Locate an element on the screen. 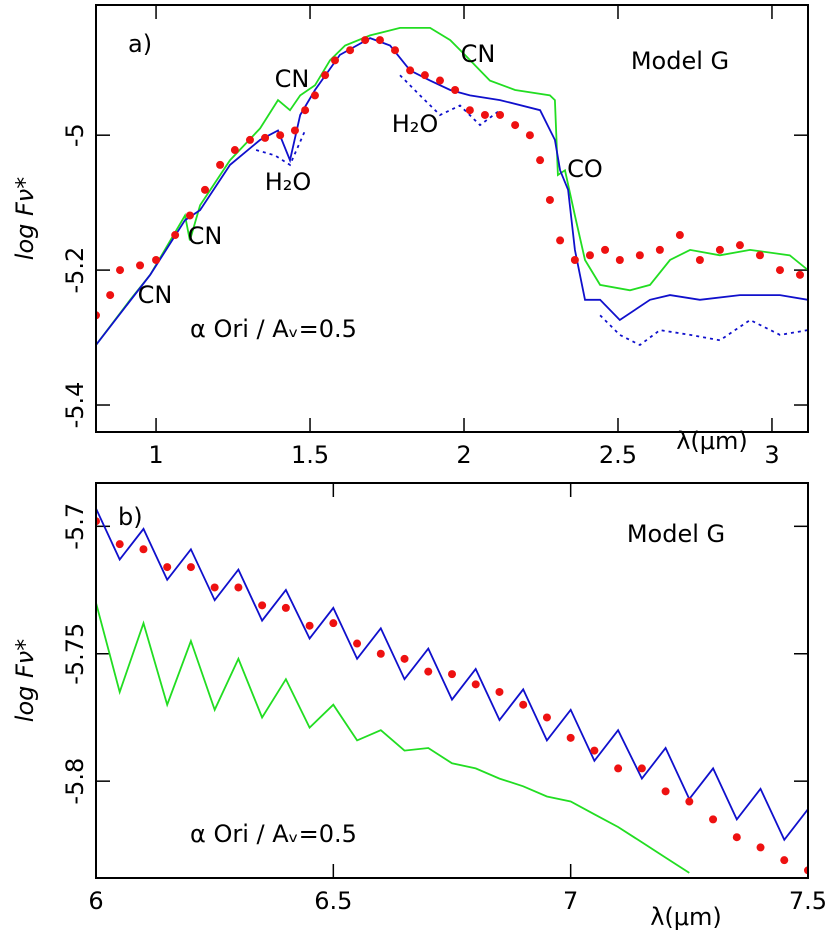 This screenshot has height=944, width=830. x-tick-label: 2.5 is located at coordinates (618, 455).